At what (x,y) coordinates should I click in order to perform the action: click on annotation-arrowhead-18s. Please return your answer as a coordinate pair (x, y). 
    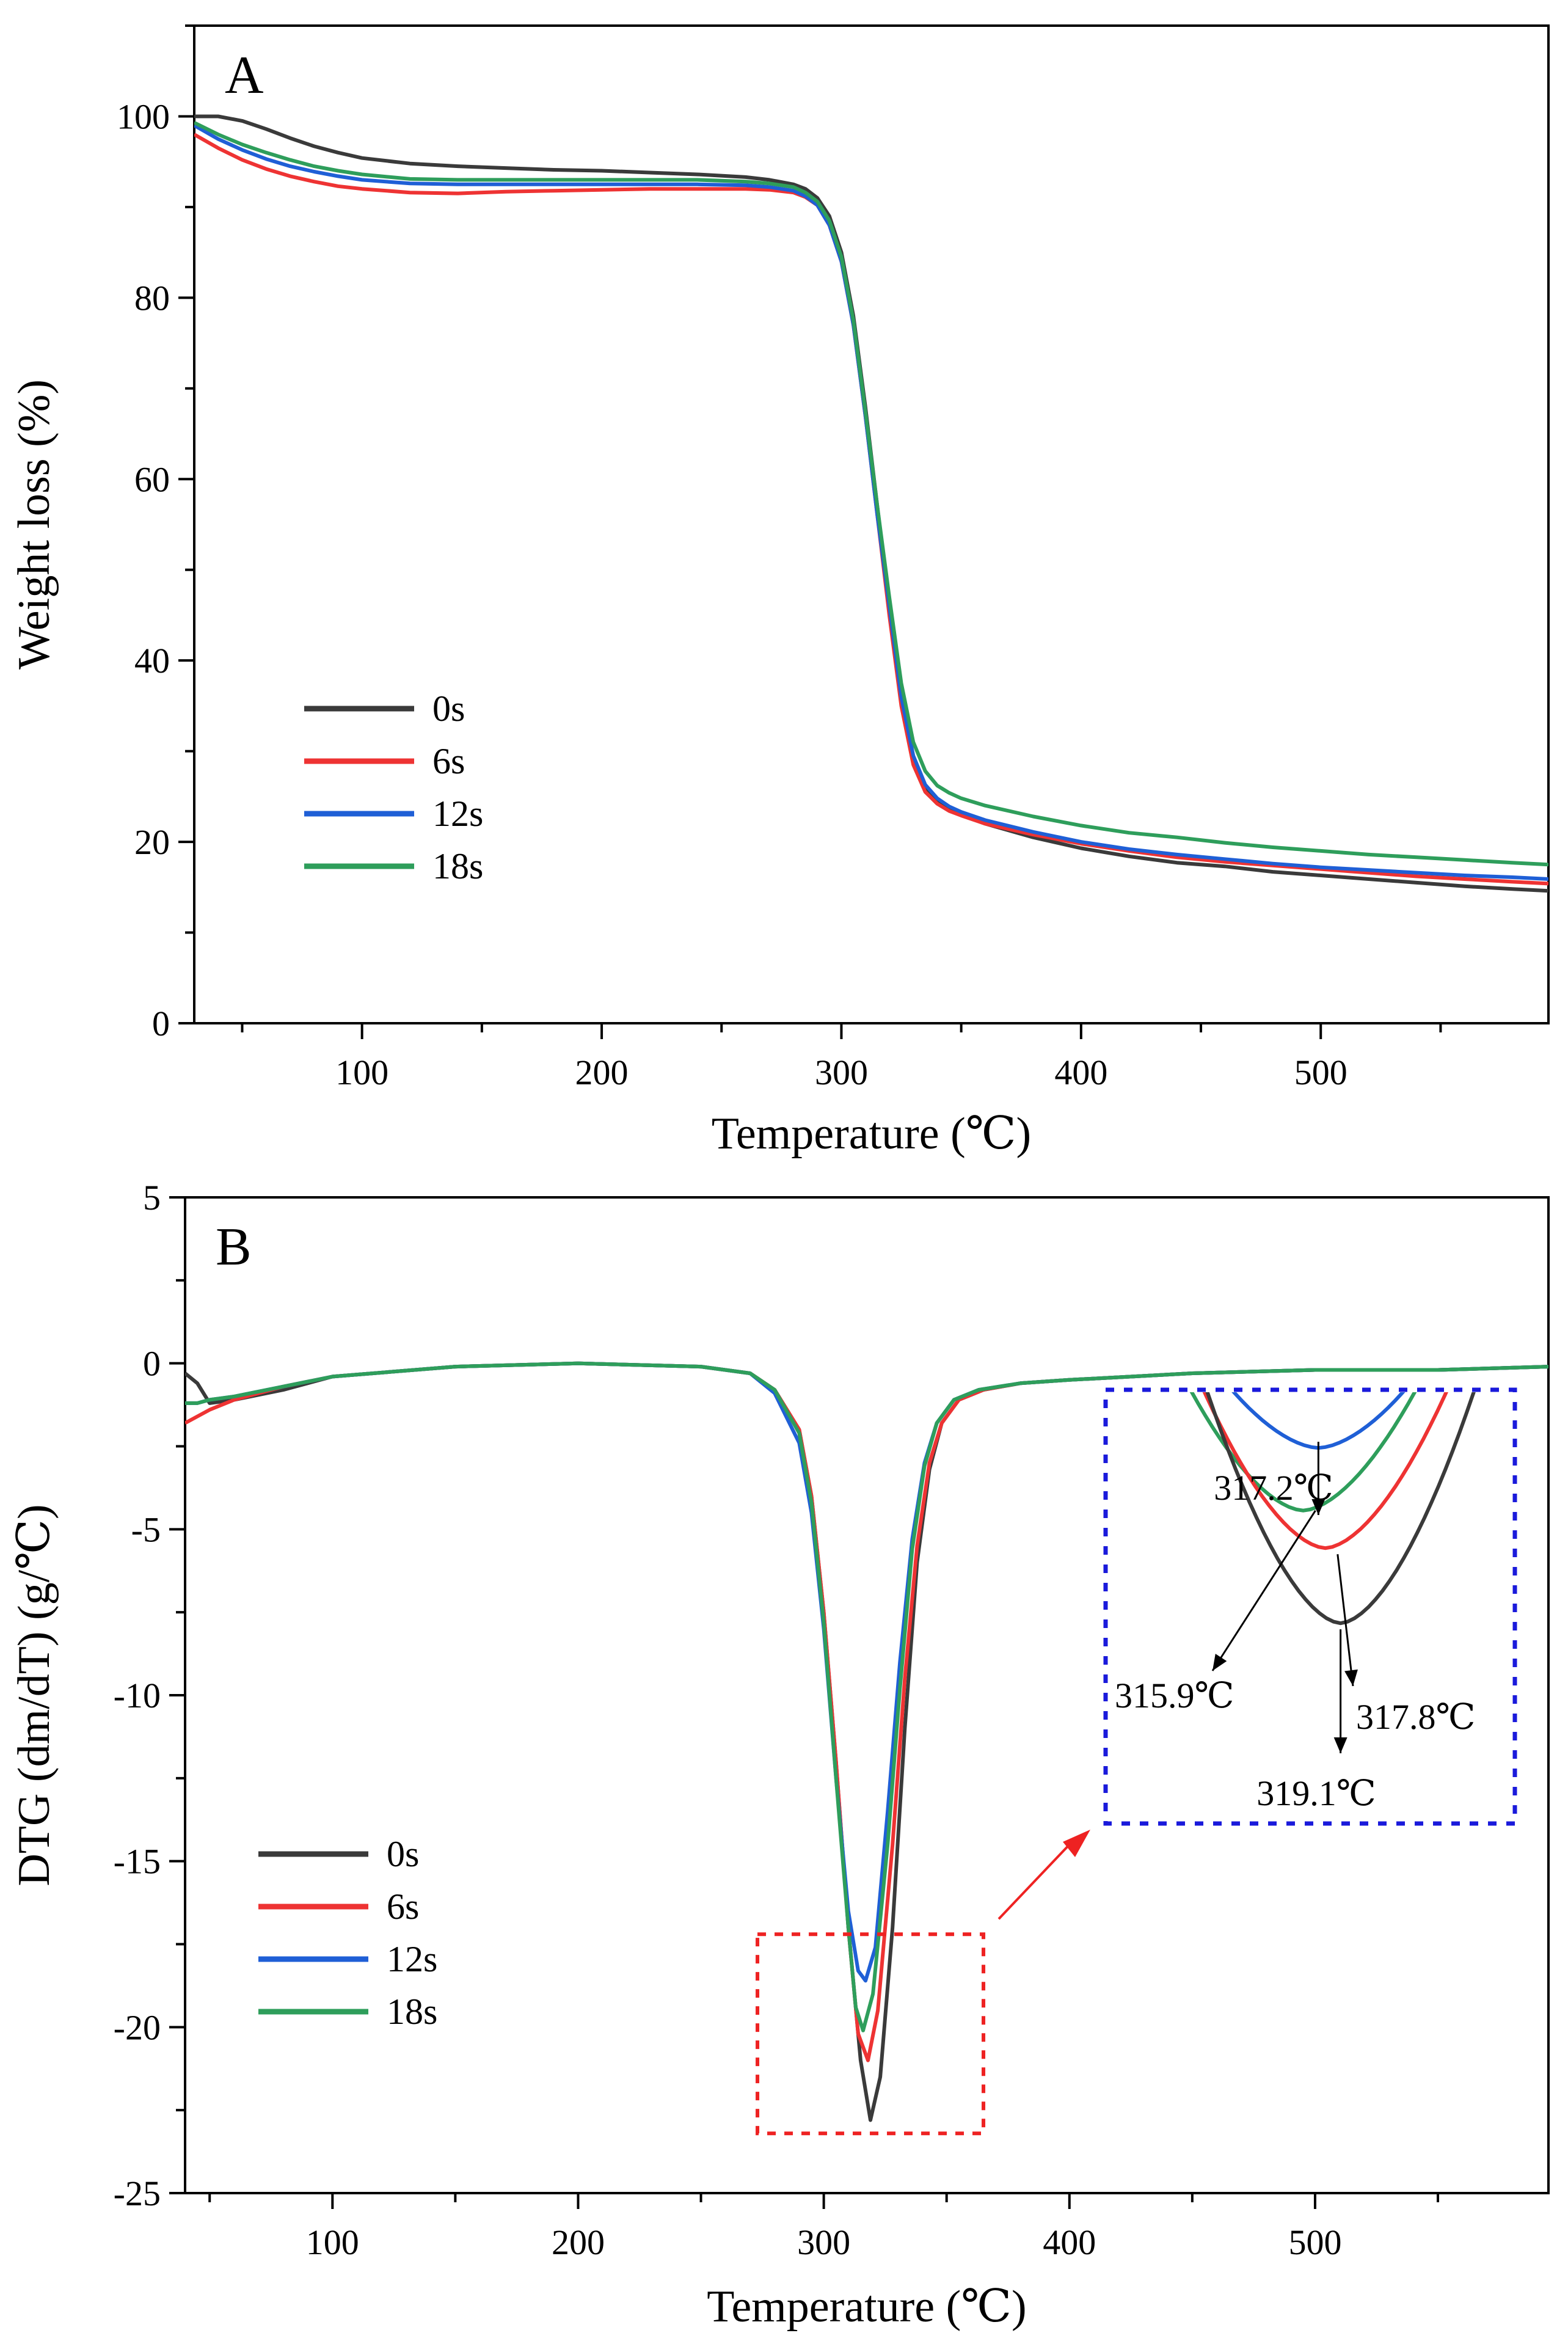
    Looking at the image, I should click on (1219, 1662).